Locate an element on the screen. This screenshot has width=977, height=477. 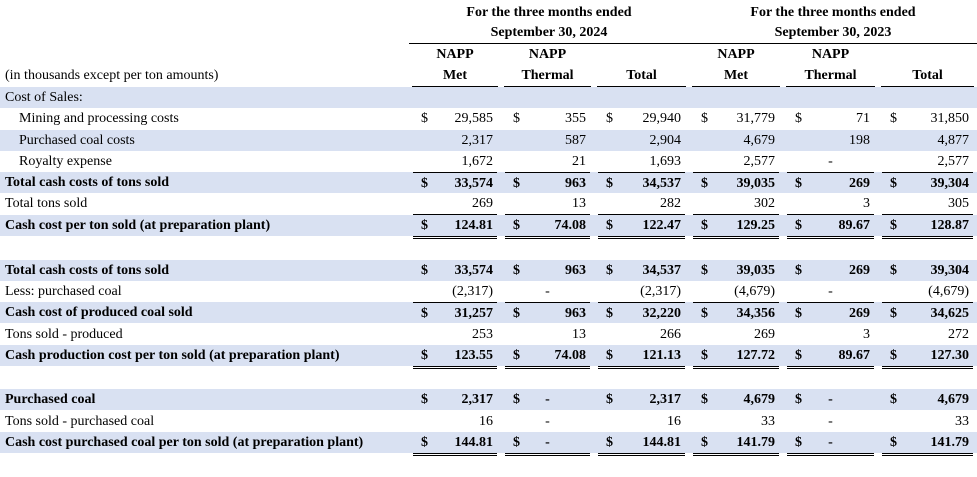
cell-2023-napp-met: $129.25 is located at coordinates (736, 227).